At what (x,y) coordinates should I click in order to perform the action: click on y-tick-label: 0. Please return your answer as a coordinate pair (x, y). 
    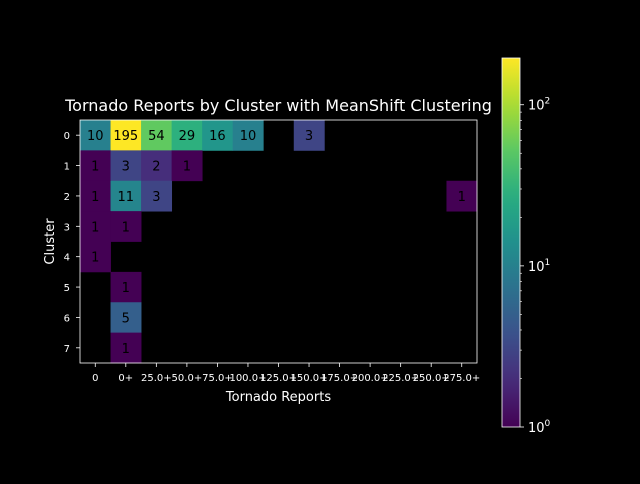
    Looking at the image, I should click on (67, 136).